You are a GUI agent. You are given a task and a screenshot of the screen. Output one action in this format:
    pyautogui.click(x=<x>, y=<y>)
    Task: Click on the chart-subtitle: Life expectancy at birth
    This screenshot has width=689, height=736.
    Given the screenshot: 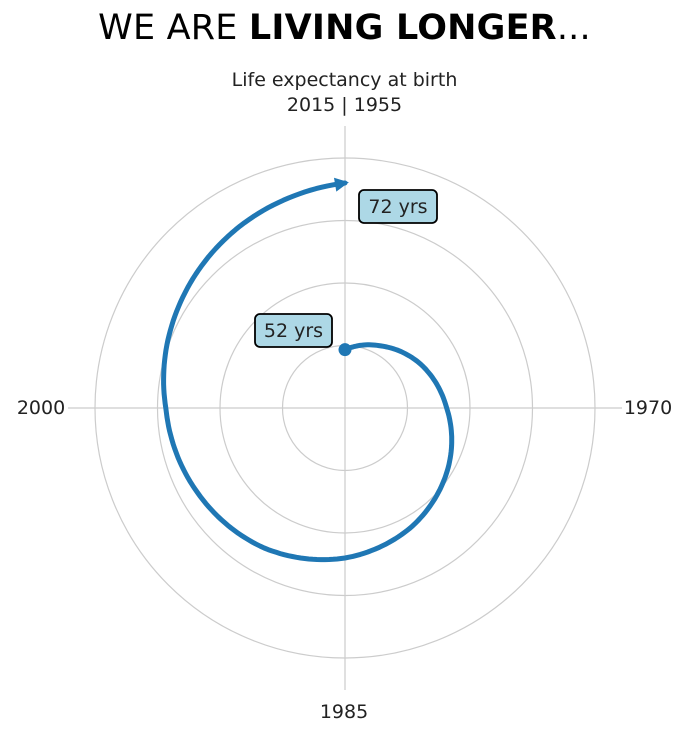 What is the action you would take?
    pyautogui.click(x=344, y=80)
    